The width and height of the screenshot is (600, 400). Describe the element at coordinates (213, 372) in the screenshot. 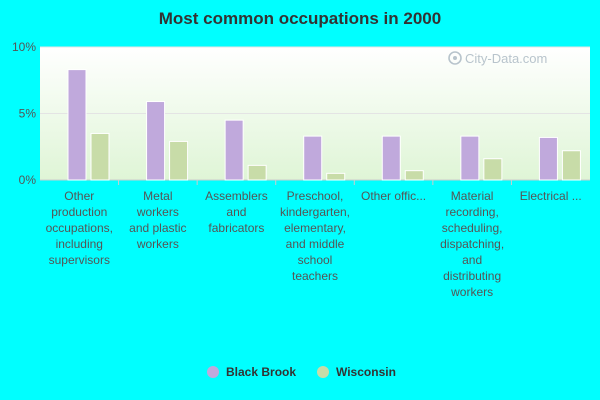

I see `legend-swatch-black-brook` at that location.